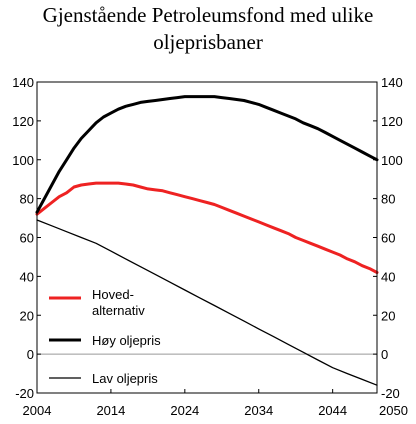 The width and height of the screenshot is (416, 424). What do you see at coordinates (24, 393) in the screenshot?
I see `y-tick-label-left: -20` at bounding box center [24, 393].